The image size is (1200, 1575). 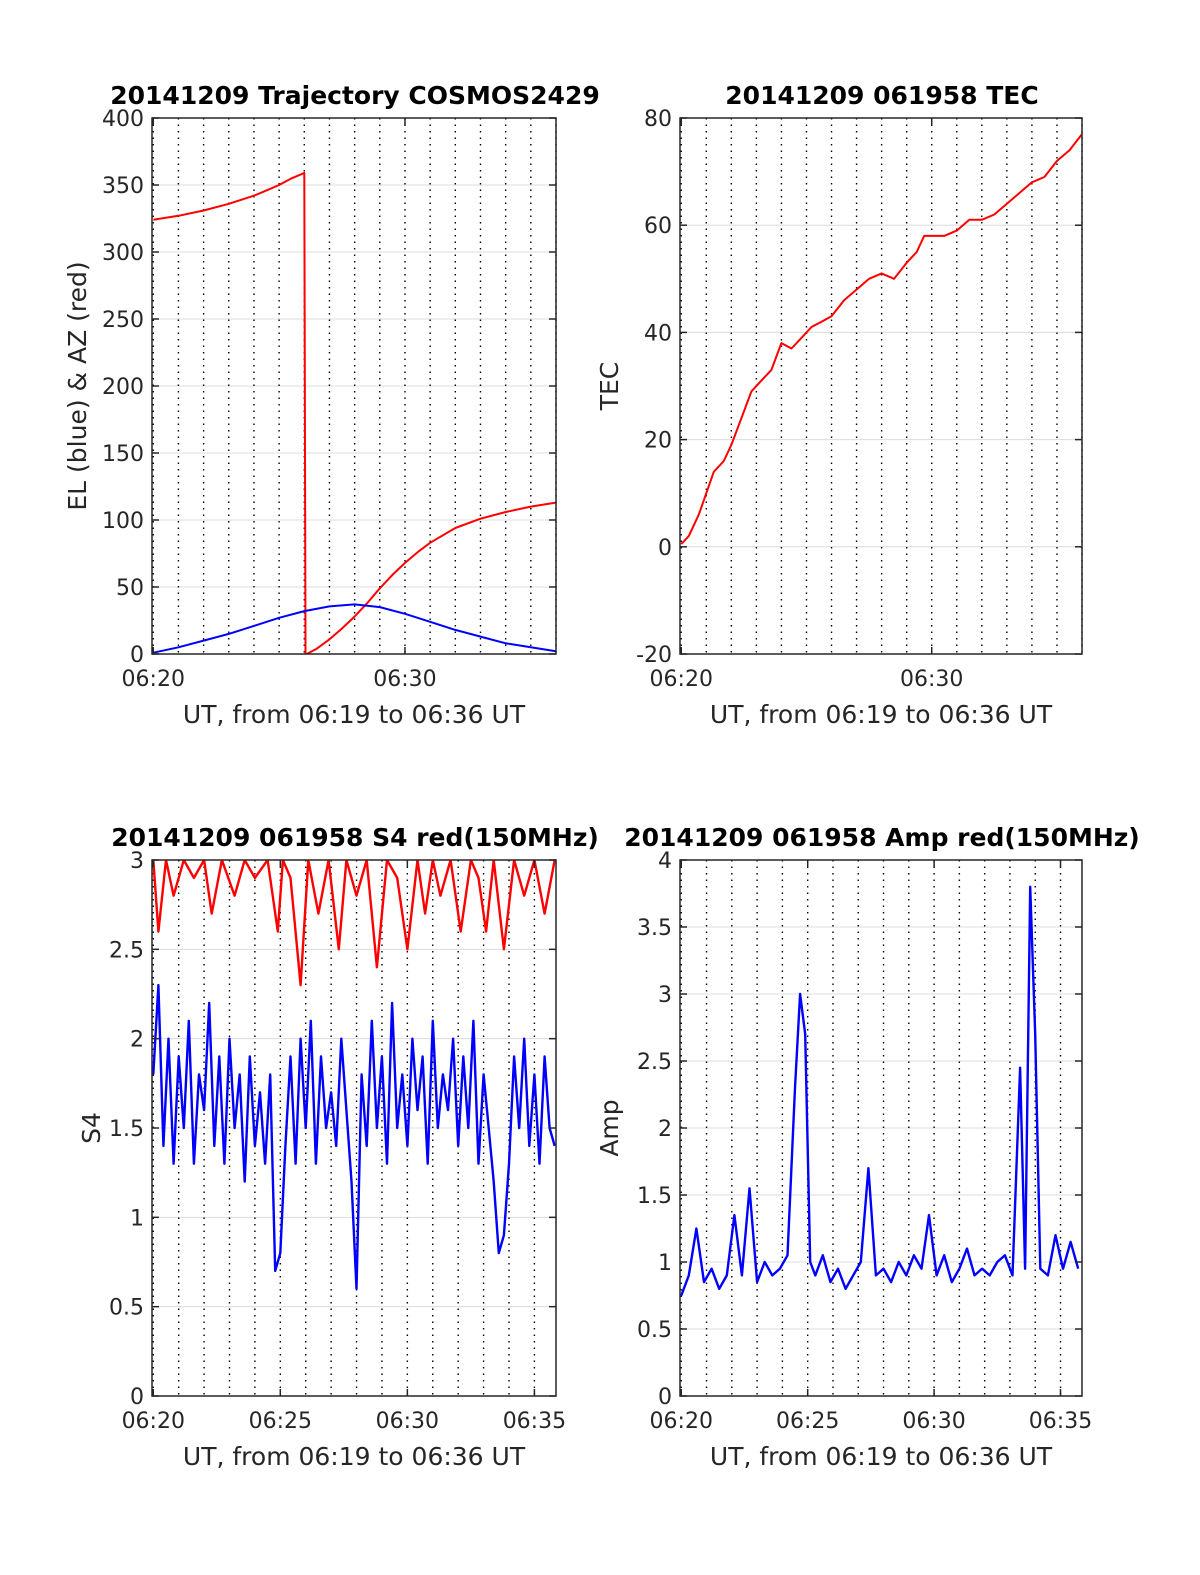 What do you see at coordinates (609, 1127) in the screenshot?
I see `y-axis-label: Amp` at bounding box center [609, 1127].